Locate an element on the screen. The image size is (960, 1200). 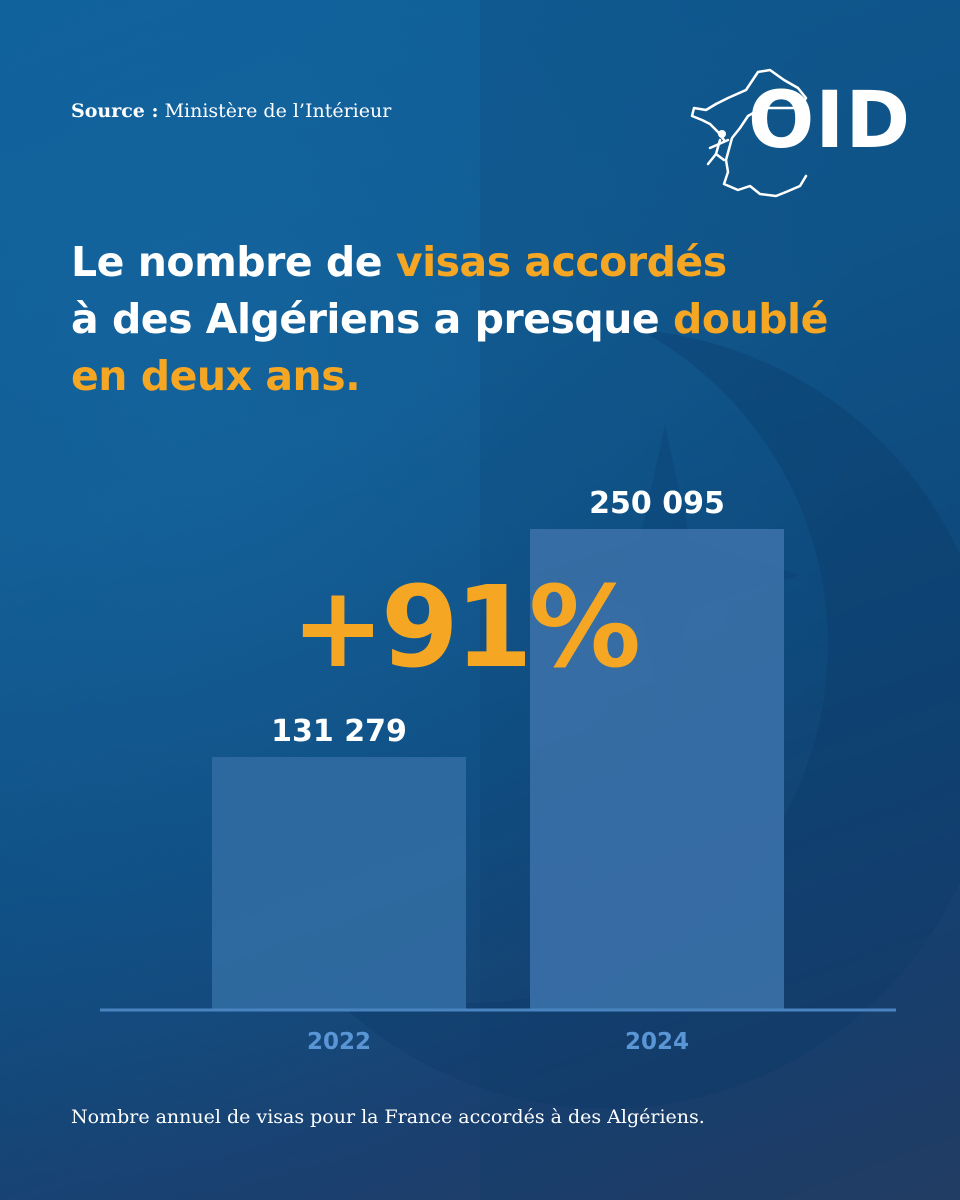
france-map-icon is located at coordinates (749, 133).